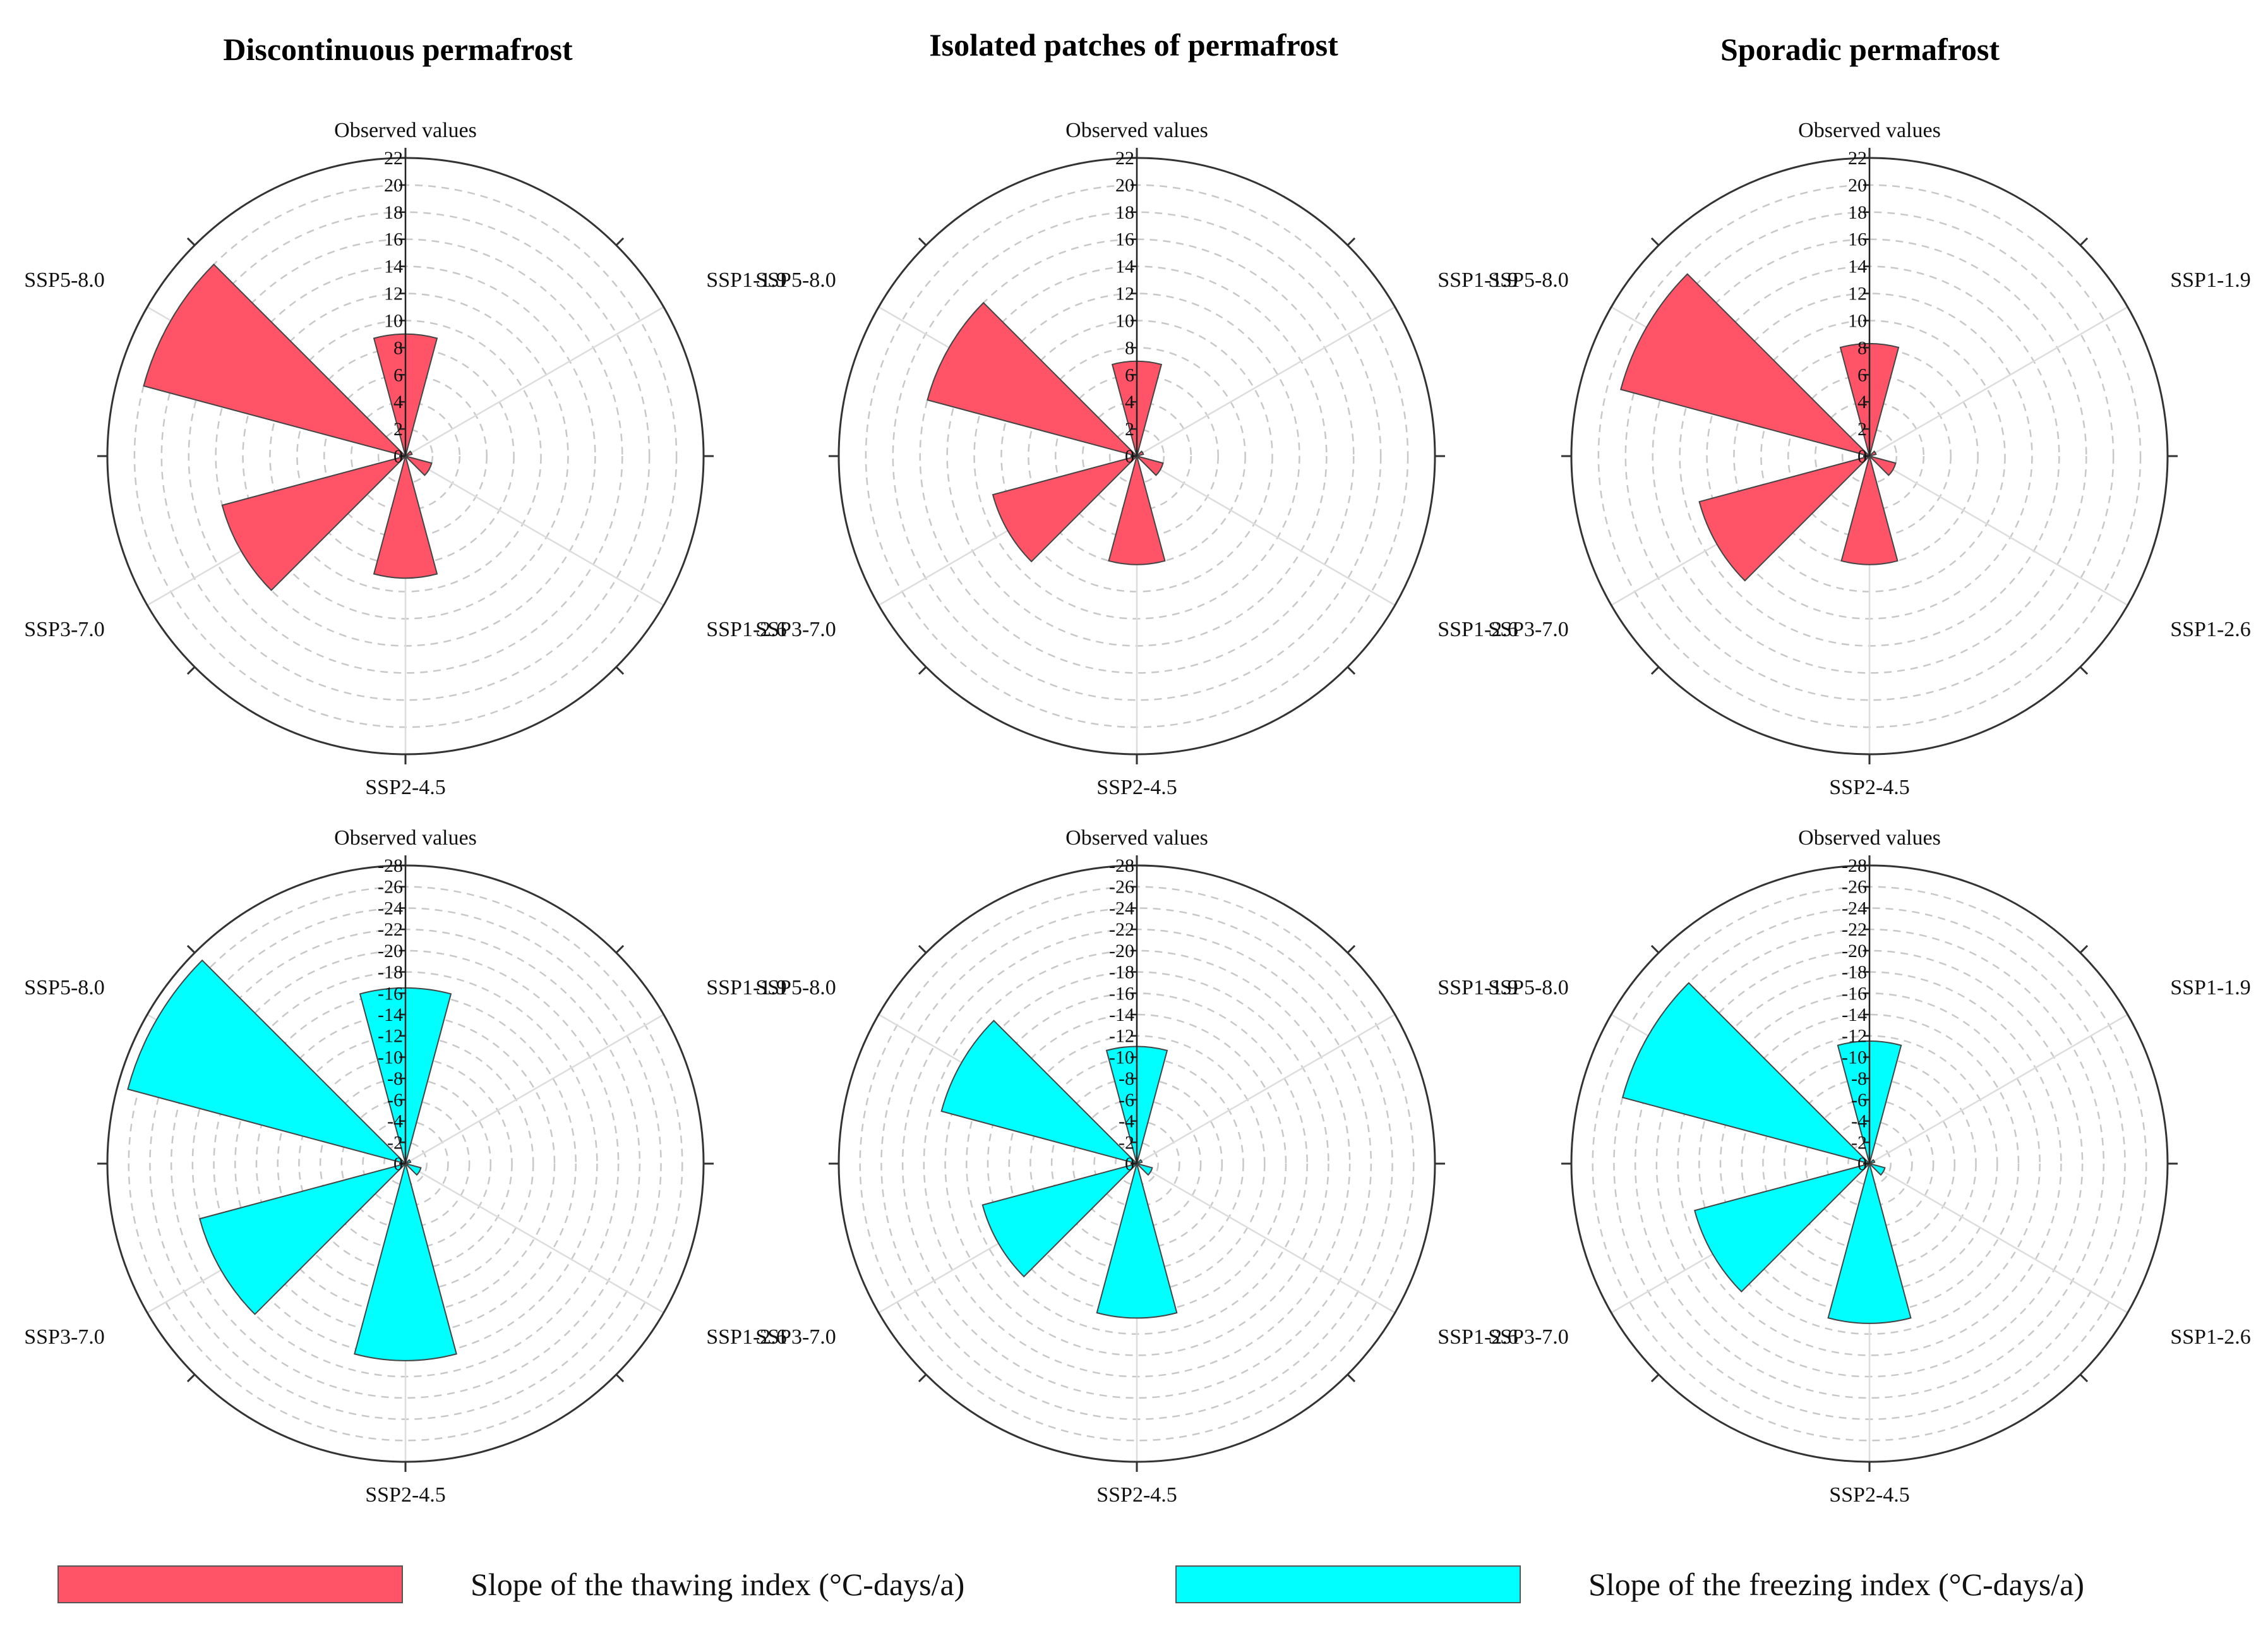  What do you see at coordinates (390, 1014) in the screenshot?
I see `tick-label: -14` at bounding box center [390, 1014].